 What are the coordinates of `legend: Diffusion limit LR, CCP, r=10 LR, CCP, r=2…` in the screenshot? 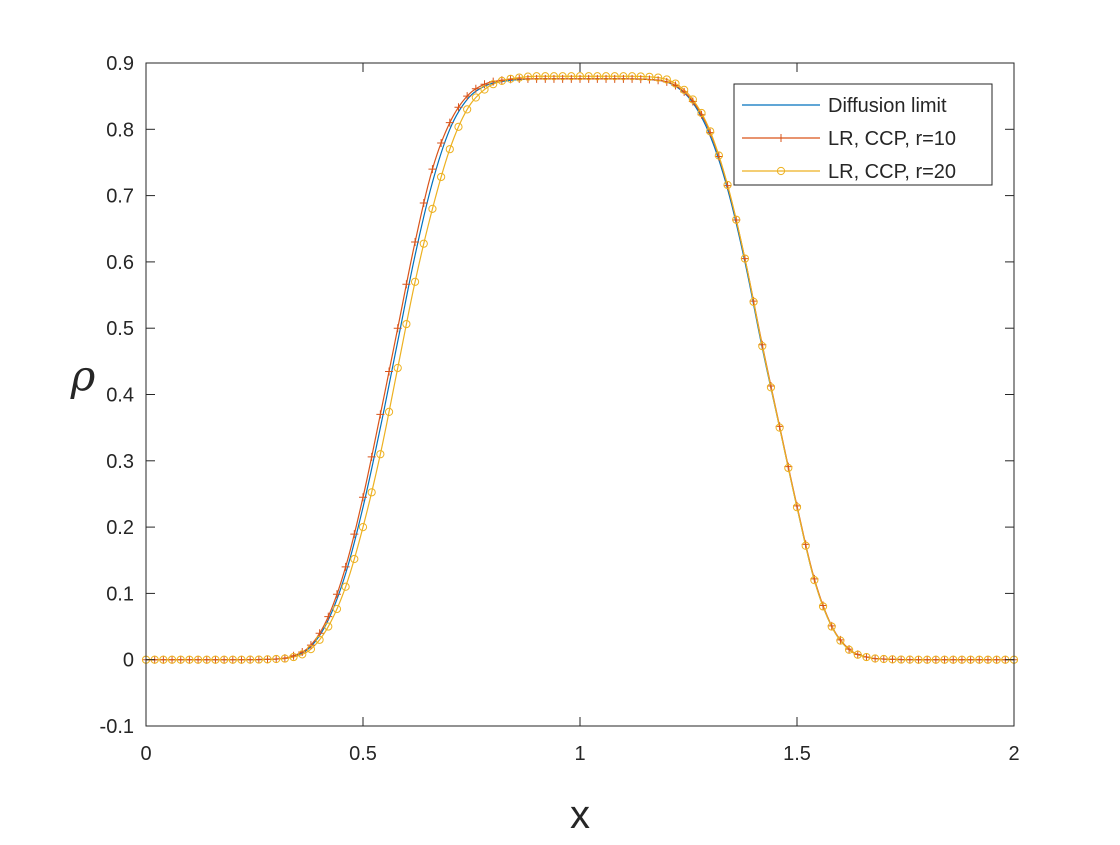 It's located at (863, 134).